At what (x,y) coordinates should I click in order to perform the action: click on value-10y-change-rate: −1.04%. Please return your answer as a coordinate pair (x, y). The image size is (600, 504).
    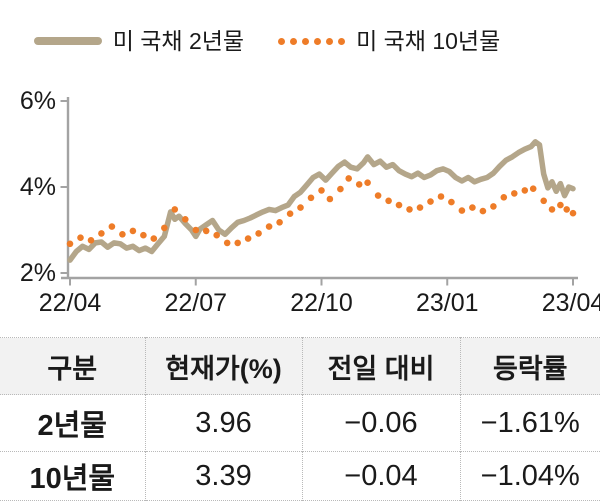
    Looking at the image, I should click on (530, 475).